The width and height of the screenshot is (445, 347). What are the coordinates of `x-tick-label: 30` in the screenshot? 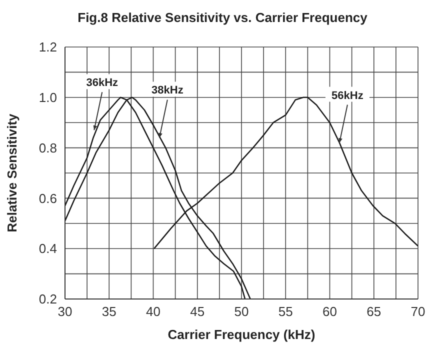 It's located at (65, 312).